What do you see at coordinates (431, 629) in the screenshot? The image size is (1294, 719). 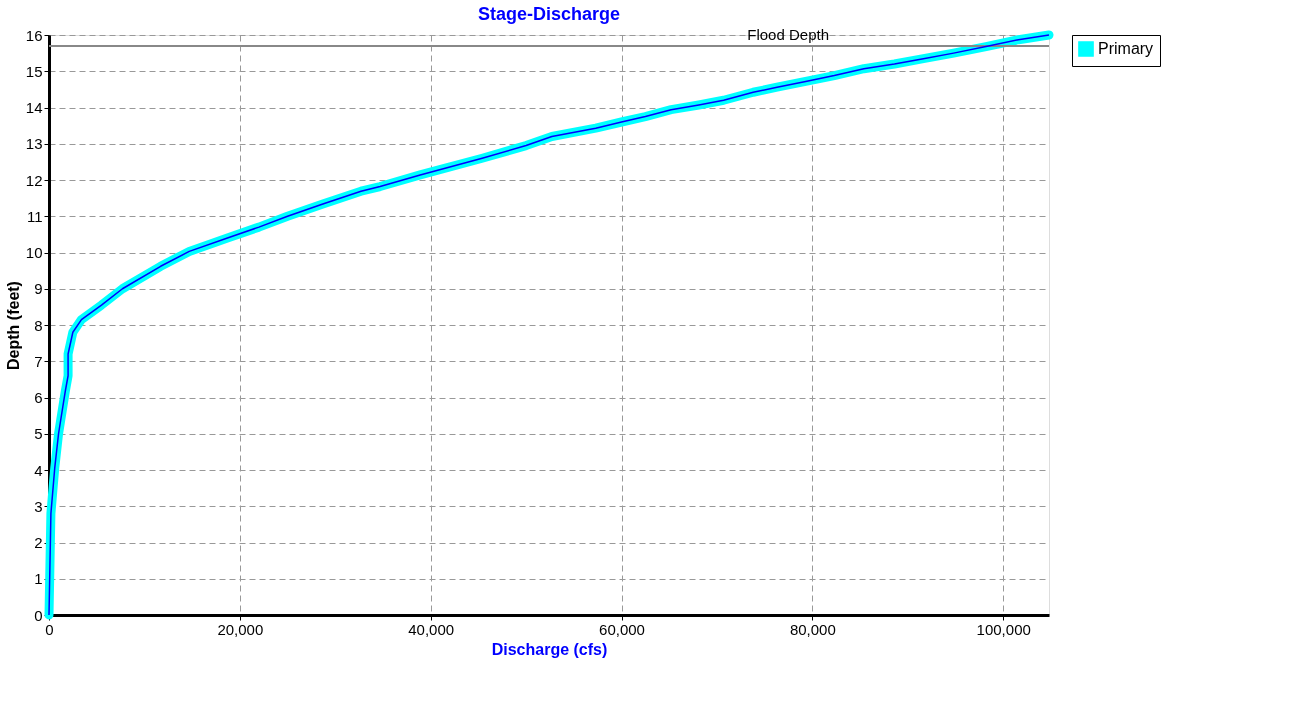 I see `x-tick-label: 40,000` at bounding box center [431, 629].